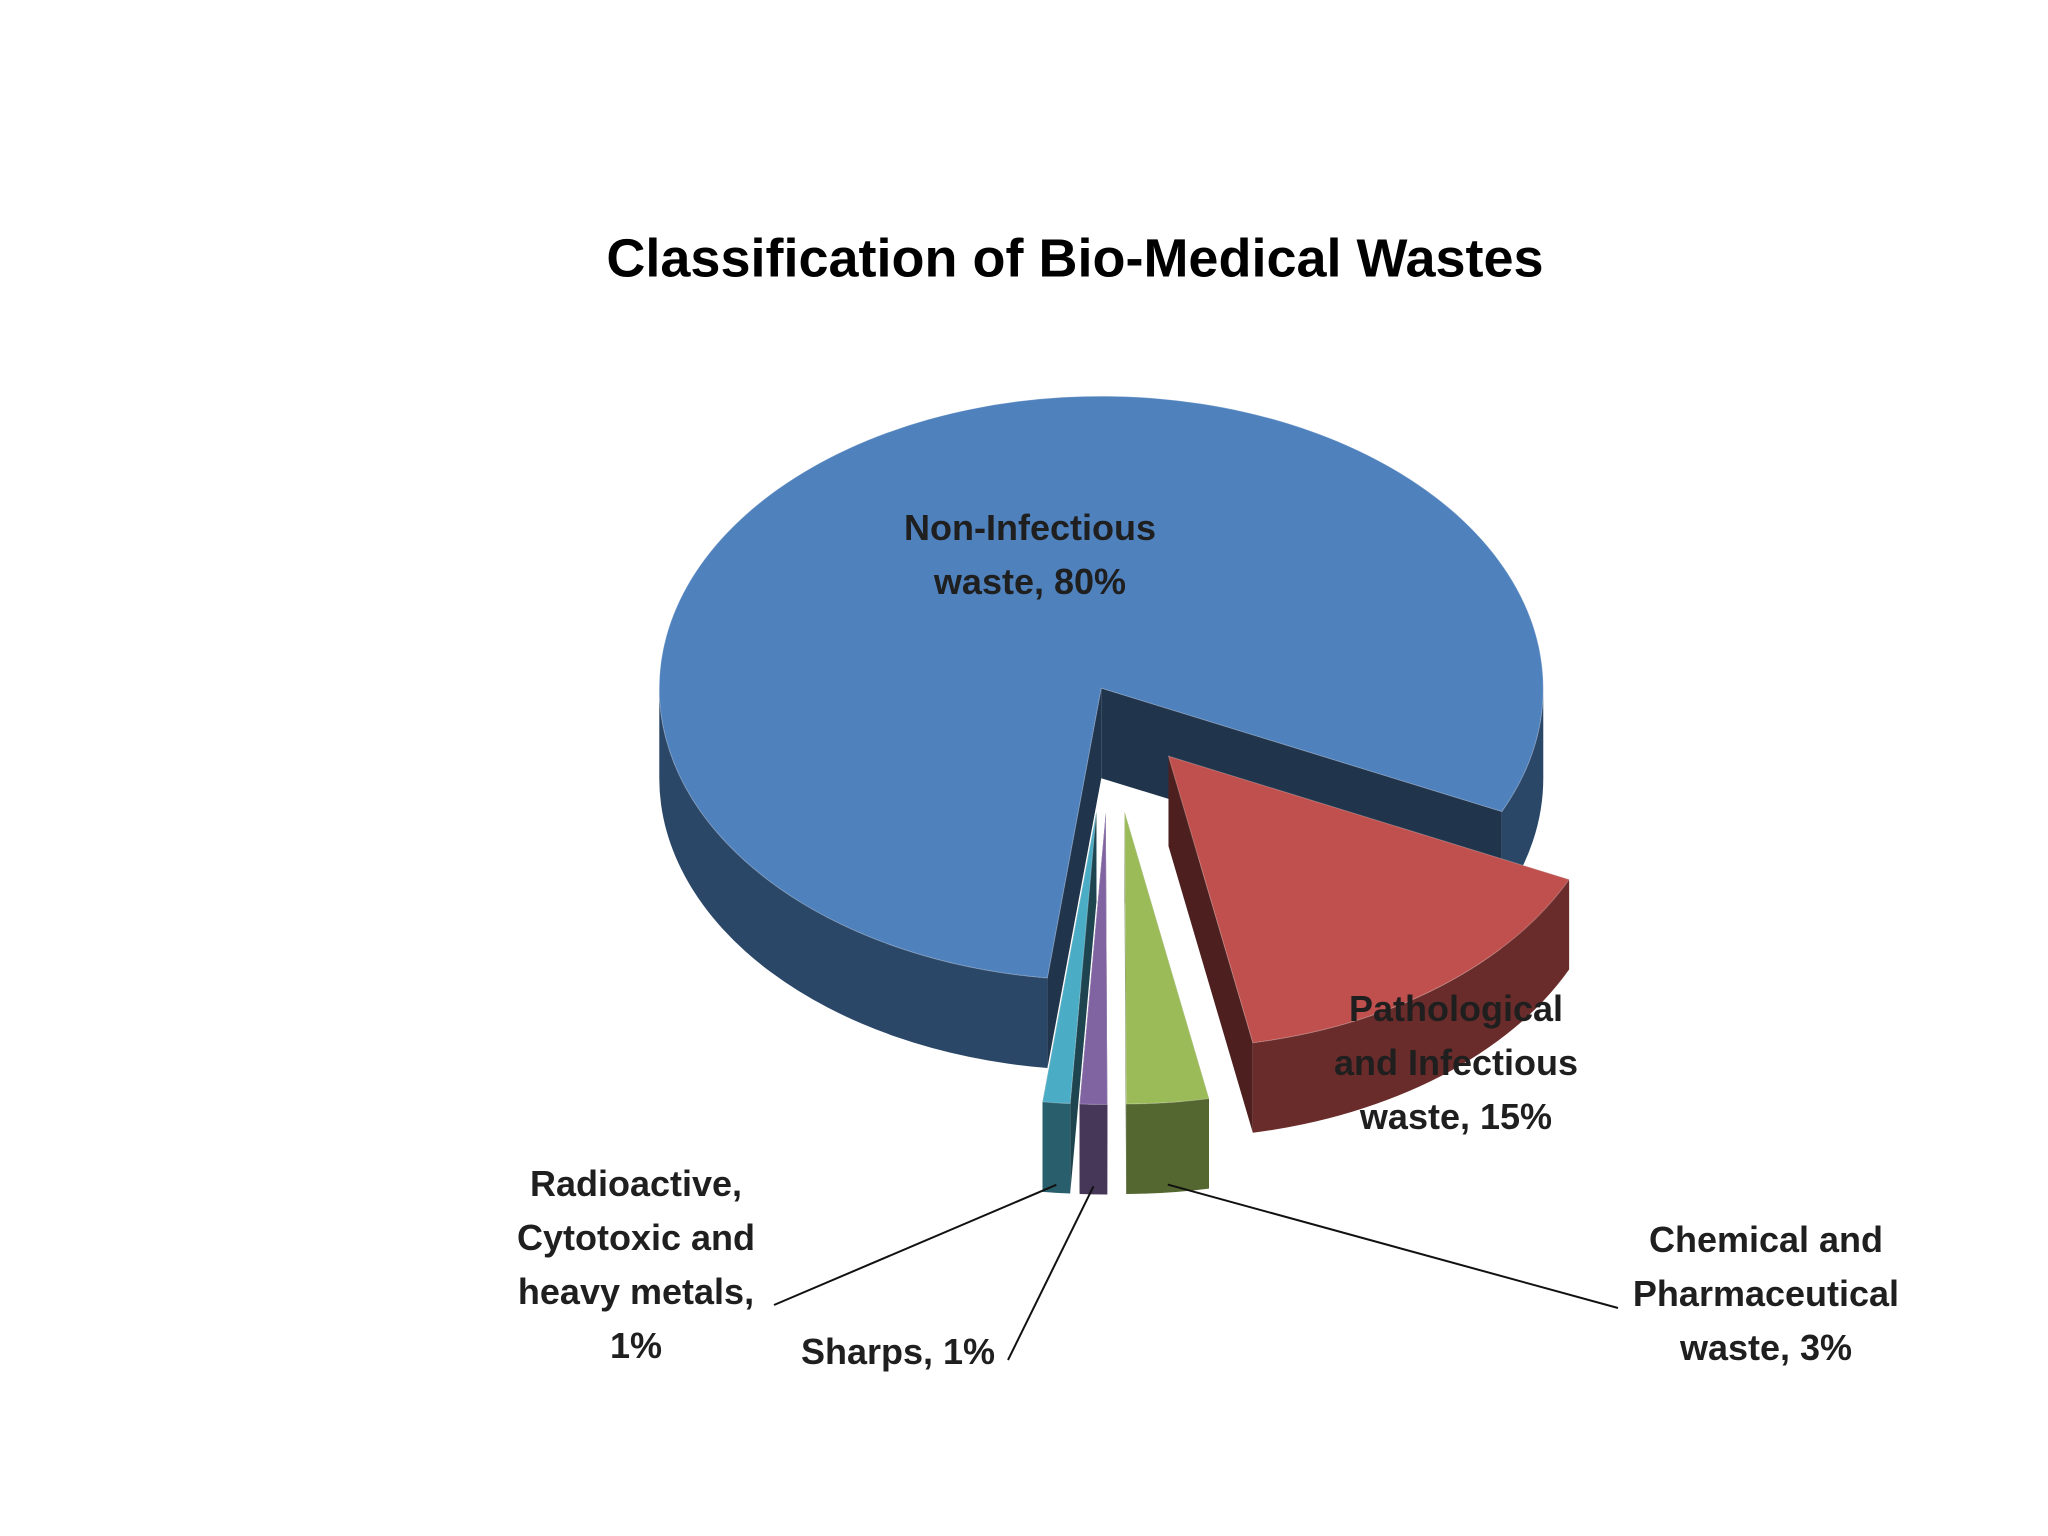  What do you see at coordinates (636, 1237) in the screenshot?
I see `category-label: Radioactive, Cytotoxic and heavy metals,` at bounding box center [636, 1237].